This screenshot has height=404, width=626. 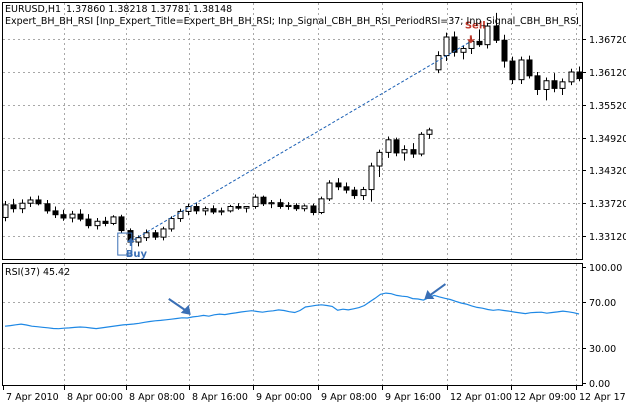 What do you see at coordinates (607, 73) in the screenshot?
I see `price-tick-label: 1.36120` at bounding box center [607, 73].